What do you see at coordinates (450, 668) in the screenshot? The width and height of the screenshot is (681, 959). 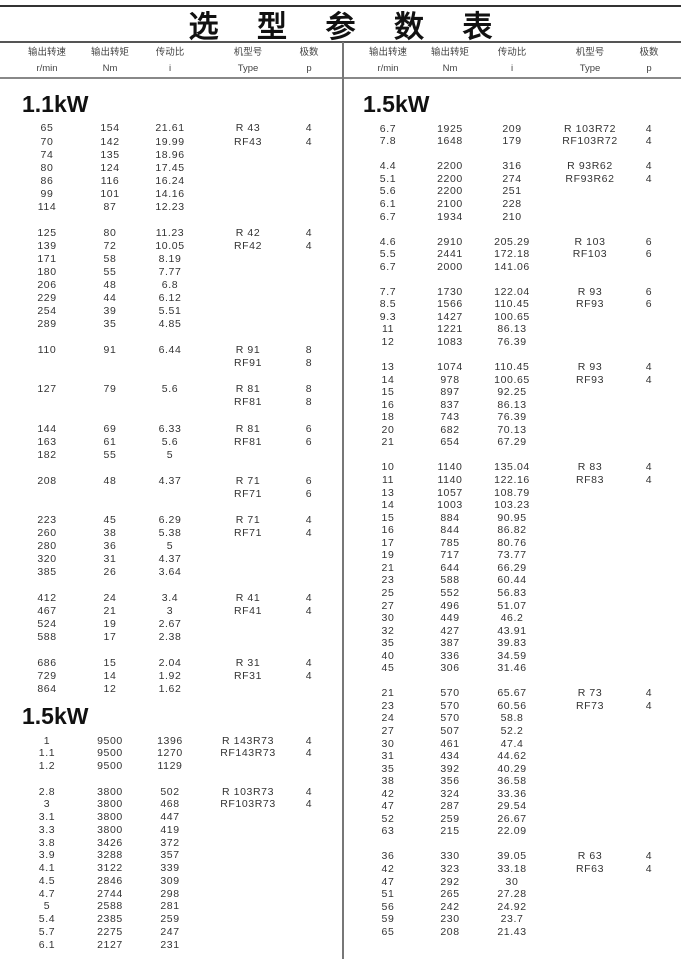 I see `cell-torque: 306` at bounding box center [450, 668].